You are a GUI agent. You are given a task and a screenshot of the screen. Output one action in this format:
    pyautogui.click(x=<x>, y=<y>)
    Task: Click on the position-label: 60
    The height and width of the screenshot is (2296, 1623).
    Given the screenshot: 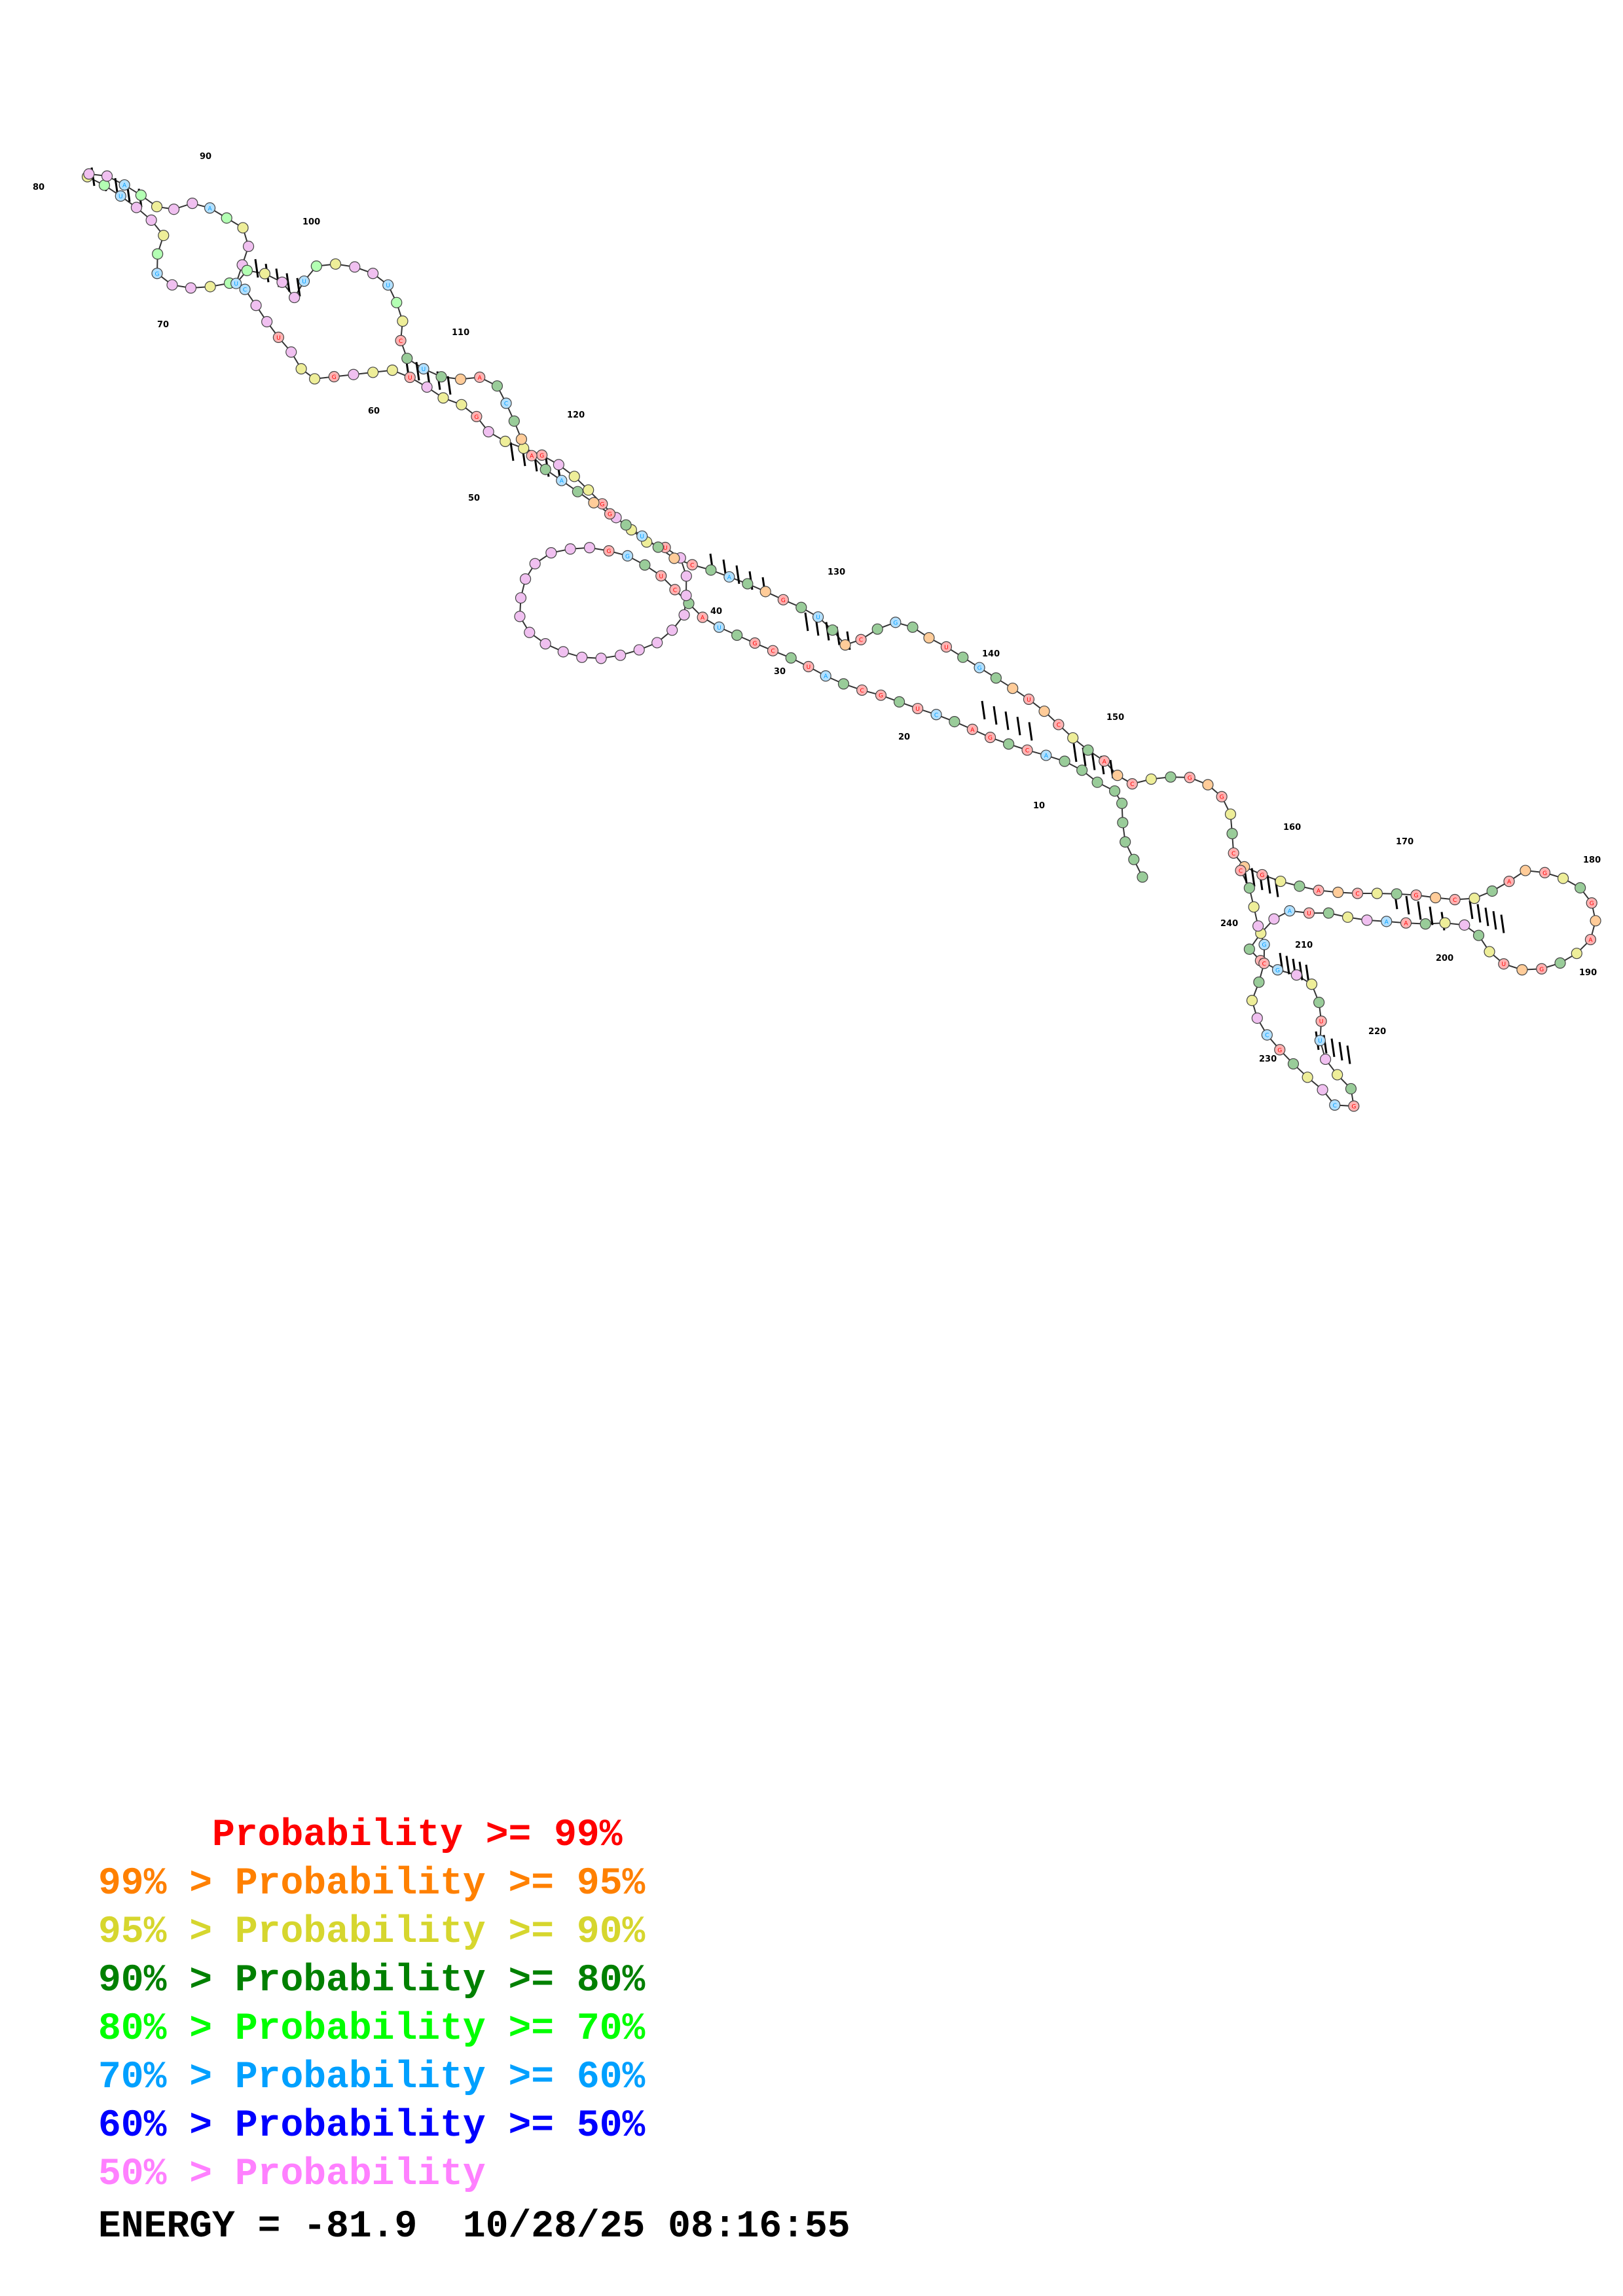 What is the action you would take?
    pyautogui.click(x=374, y=411)
    